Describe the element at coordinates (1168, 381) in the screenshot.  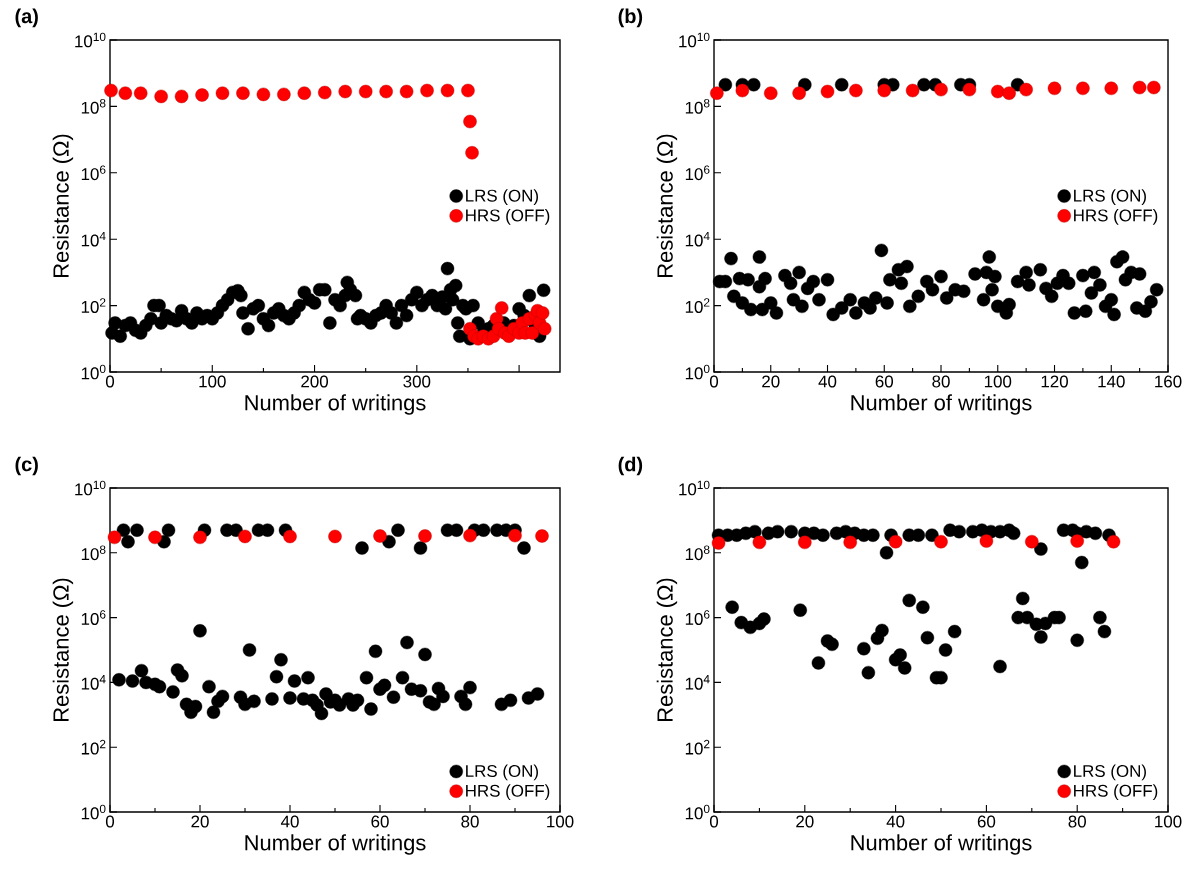
I see `x-tick-label: 160` at that location.